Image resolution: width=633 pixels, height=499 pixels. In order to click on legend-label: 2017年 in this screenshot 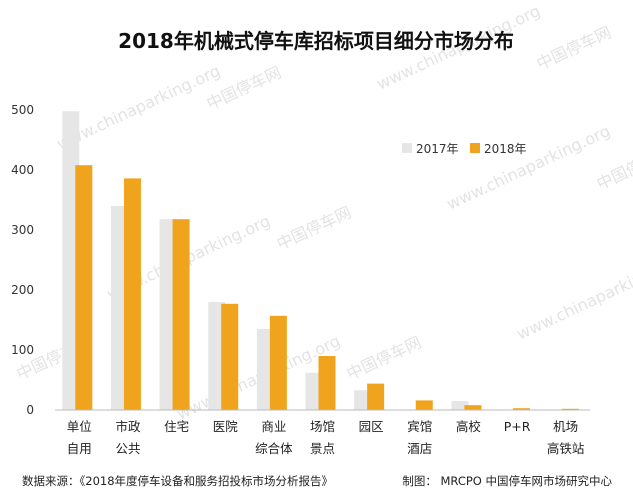, I will do `click(437, 149)`.